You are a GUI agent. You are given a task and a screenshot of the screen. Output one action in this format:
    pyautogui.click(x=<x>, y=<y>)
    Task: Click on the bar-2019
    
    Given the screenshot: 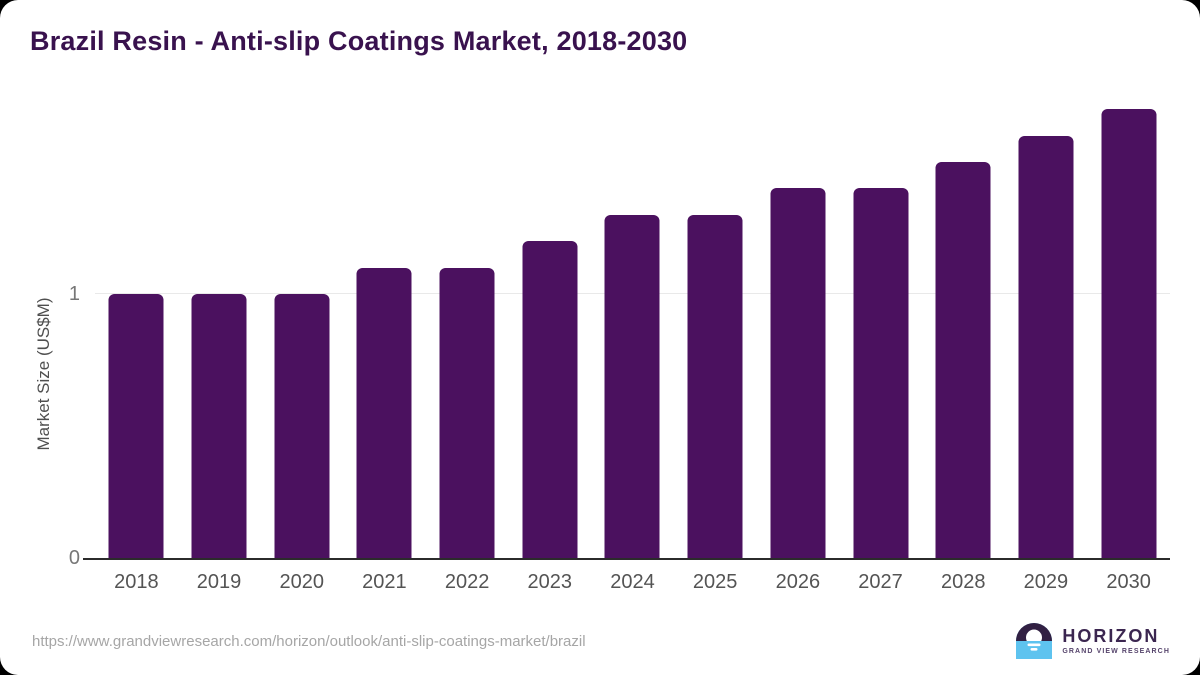 What is the action you would take?
    pyautogui.click(x=219, y=426)
    